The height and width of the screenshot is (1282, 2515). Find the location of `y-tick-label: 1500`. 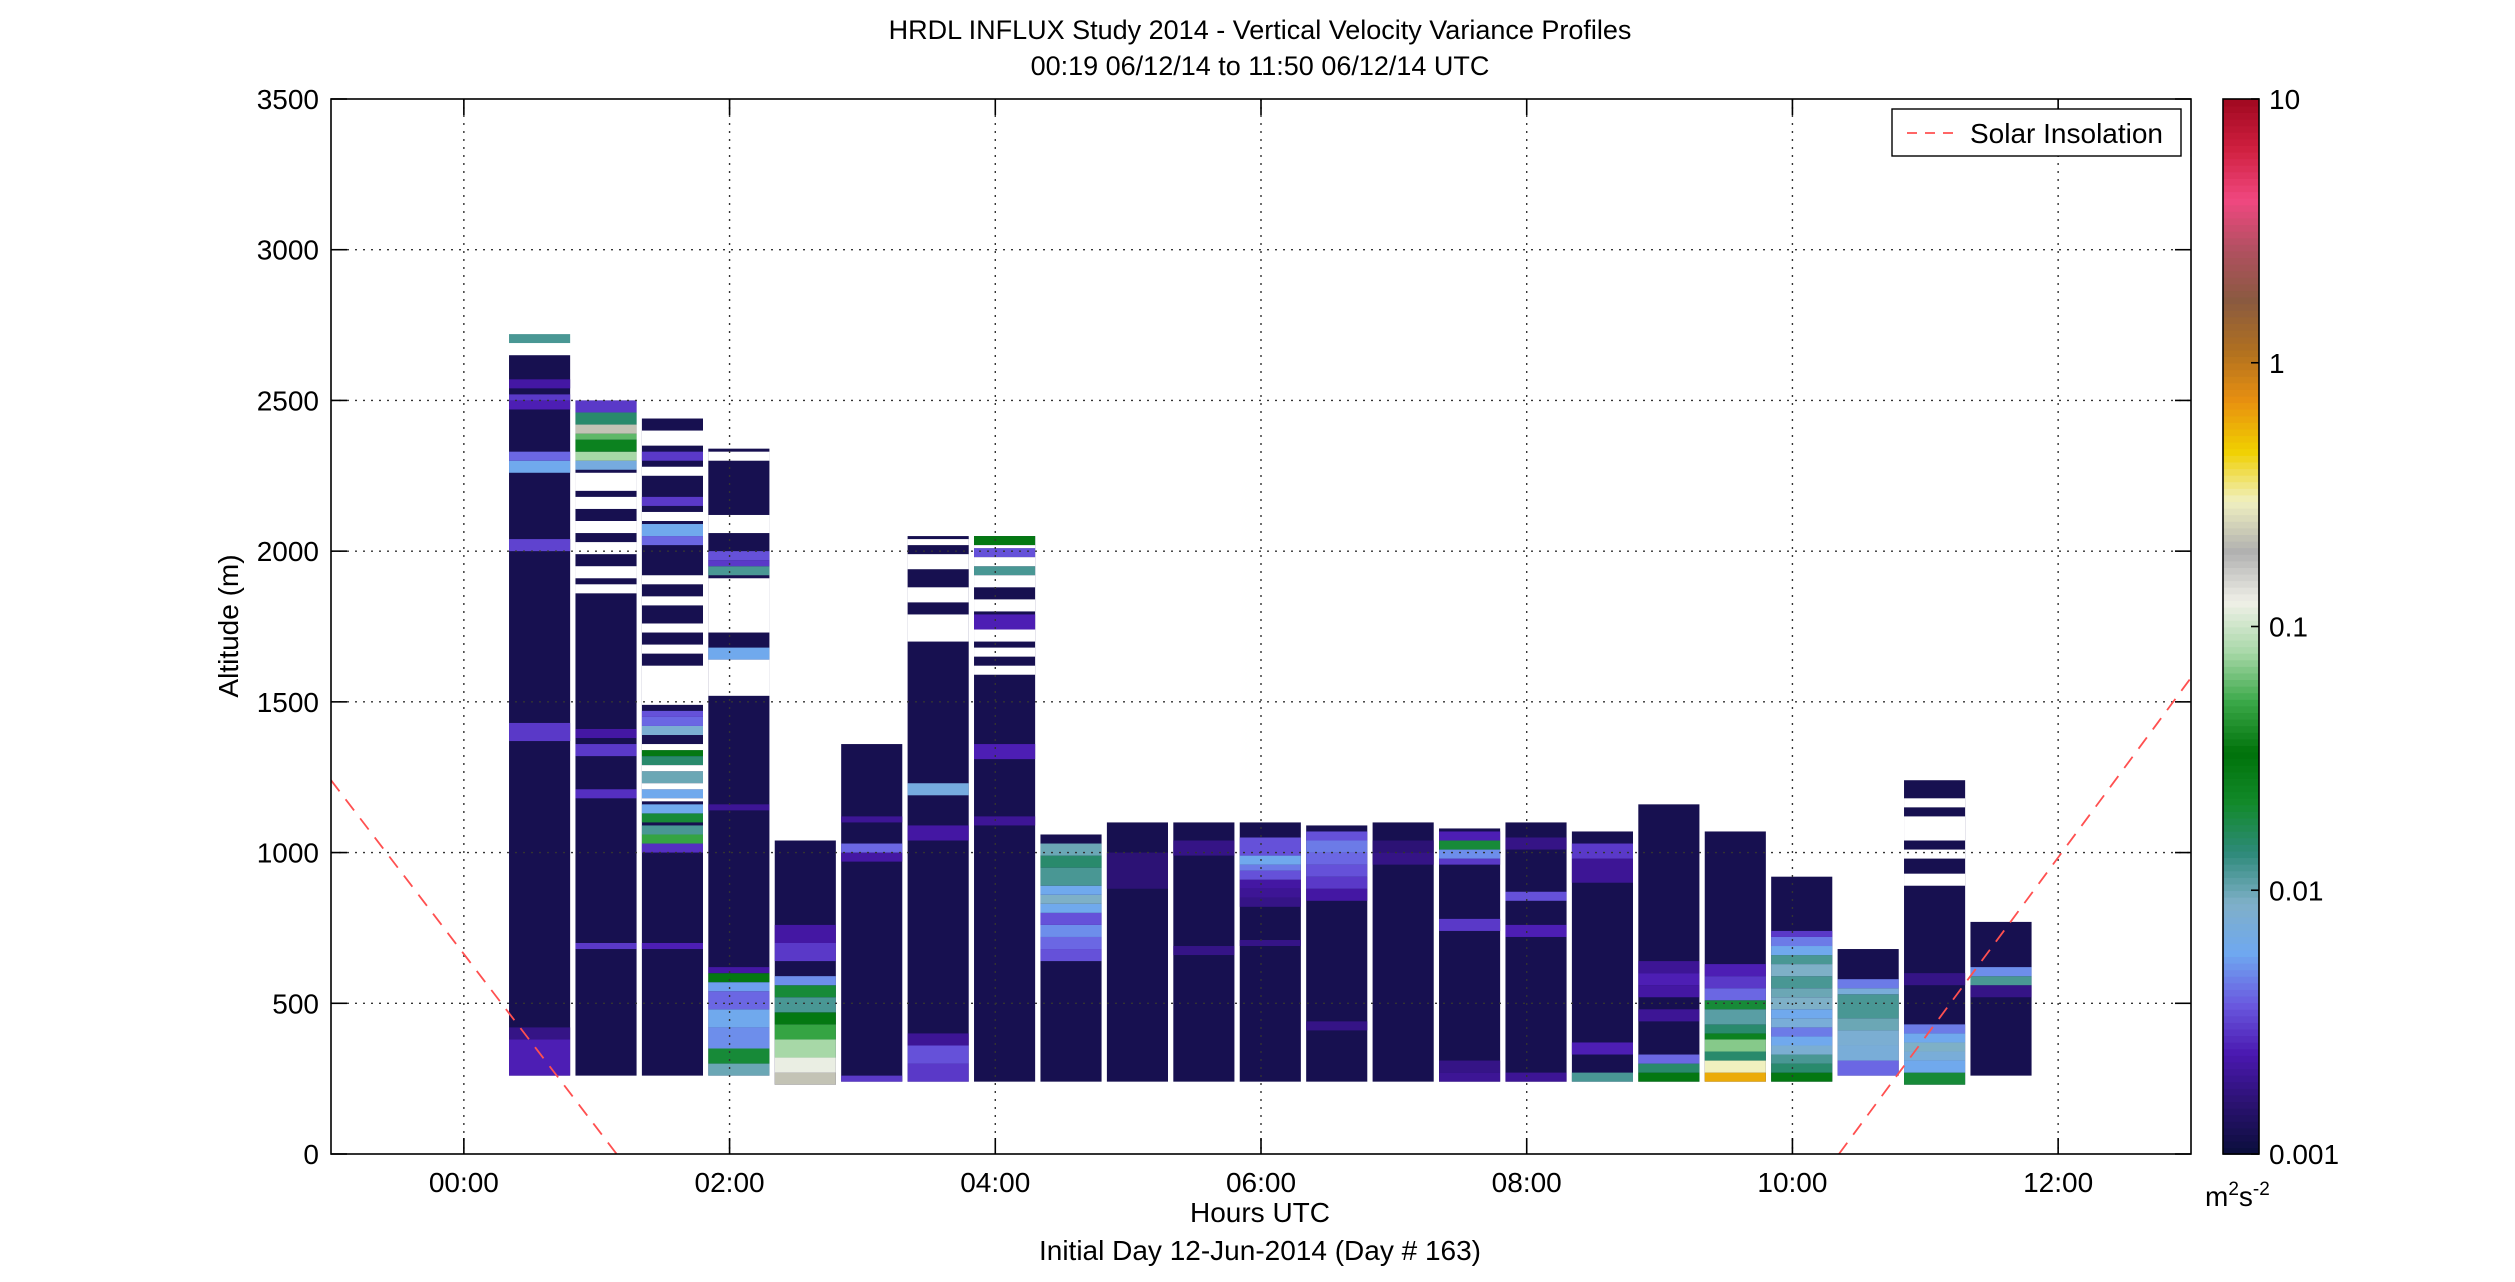

y-tick-label: 1500 is located at coordinates (288, 702).